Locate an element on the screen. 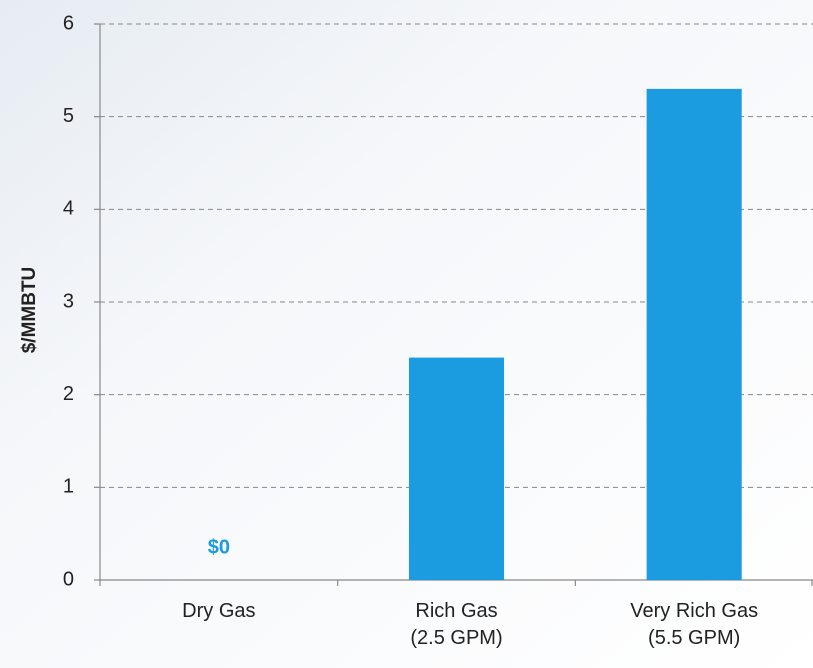 This screenshot has height=668, width=813. x-tick-label: Rich Gas (2.5 GPM) is located at coordinates (456, 624).